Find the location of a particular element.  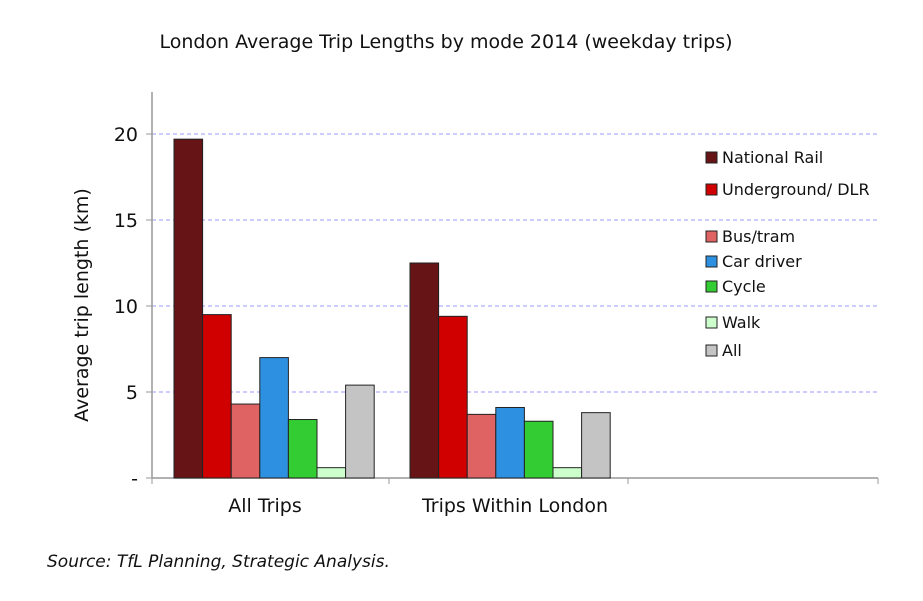

bar-underground-dlr-within-london is located at coordinates (453, 397).